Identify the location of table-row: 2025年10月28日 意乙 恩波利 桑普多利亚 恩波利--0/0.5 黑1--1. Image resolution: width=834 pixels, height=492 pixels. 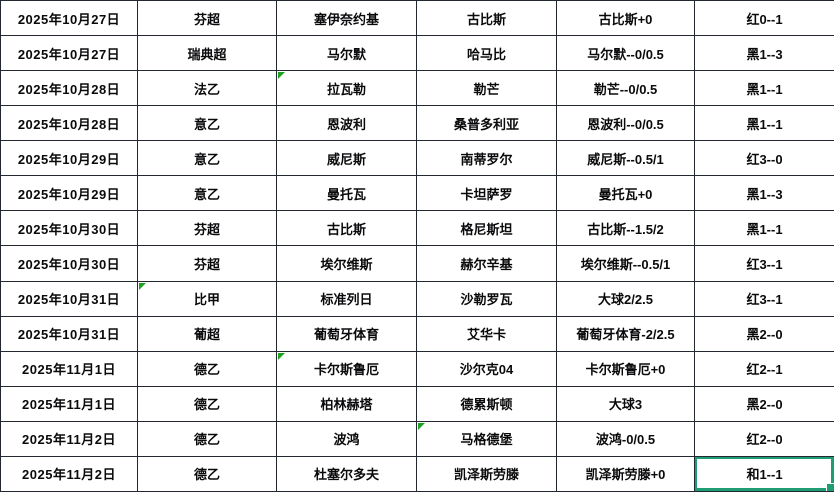
(417, 123).